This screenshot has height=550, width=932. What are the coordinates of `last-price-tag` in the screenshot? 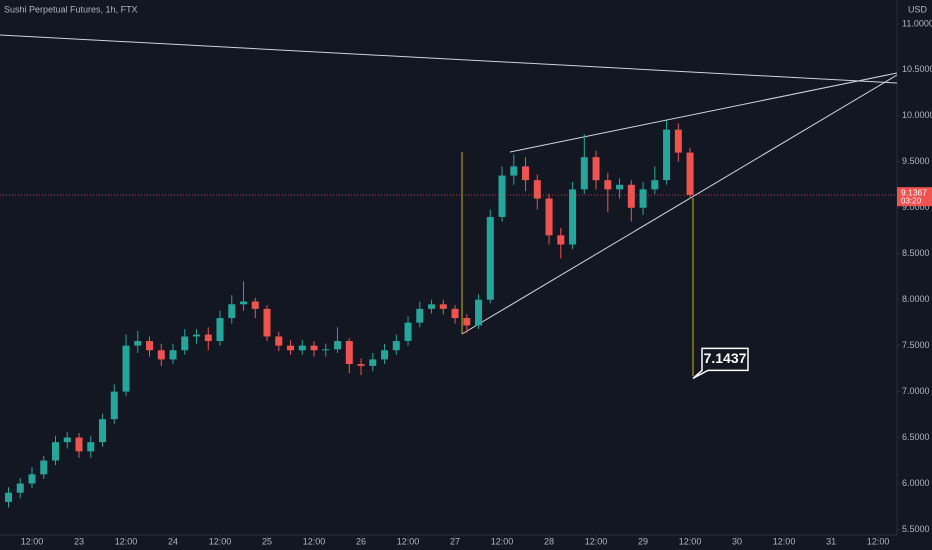 It's located at (914, 197).